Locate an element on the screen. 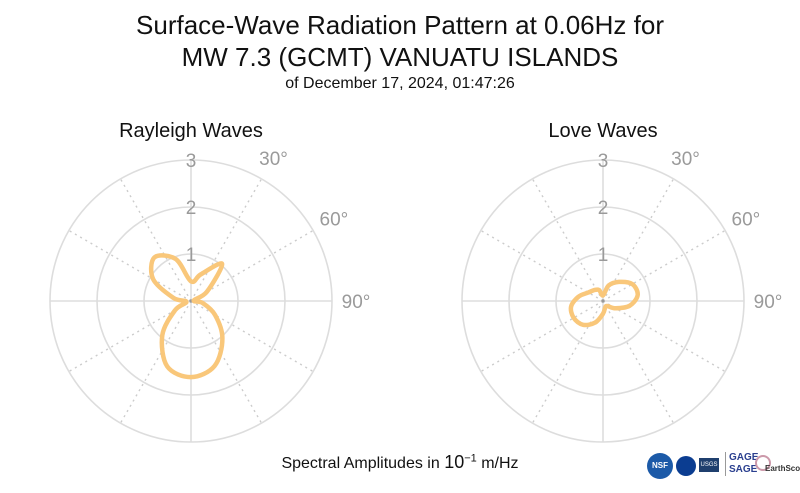 Image resolution: width=800 pixels, height=493 pixels. nasa-logo is located at coordinates (686, 466).